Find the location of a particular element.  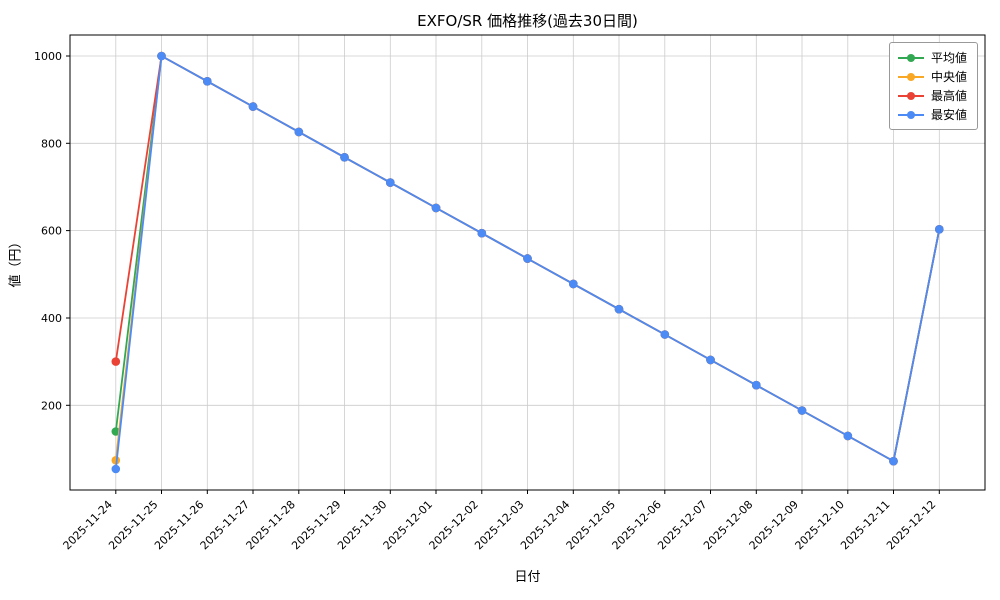

chart-title: EXFO/SR 価格推移(過去30日間) is located at coordinates (527, 21).